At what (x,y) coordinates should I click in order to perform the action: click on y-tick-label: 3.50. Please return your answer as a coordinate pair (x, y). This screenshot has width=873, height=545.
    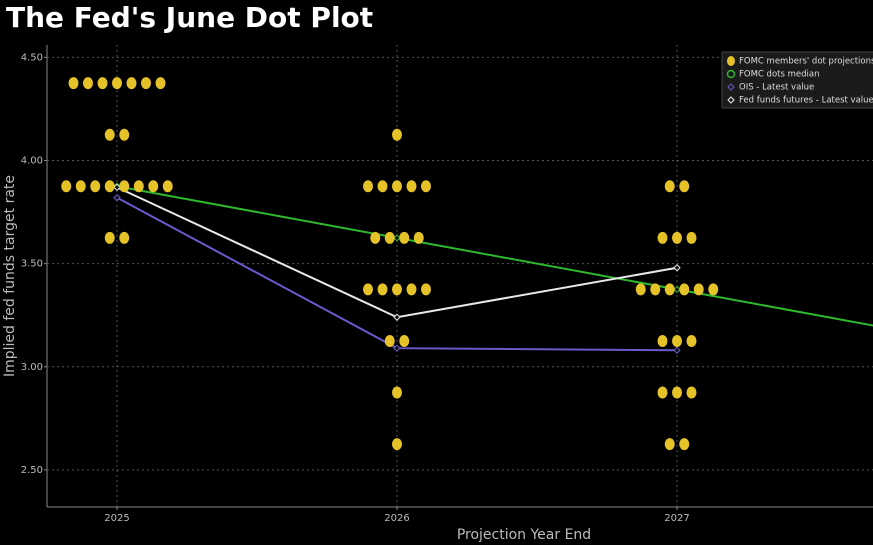
    Looking at the image, I should click on (32, 264).